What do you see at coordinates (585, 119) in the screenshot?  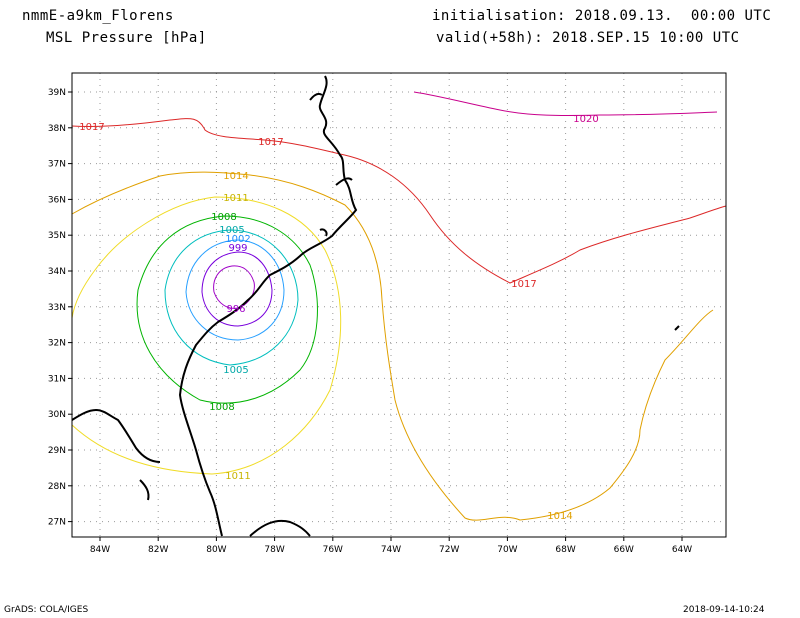 I see `label-1020: 1020` at bounding box center [585, 119].